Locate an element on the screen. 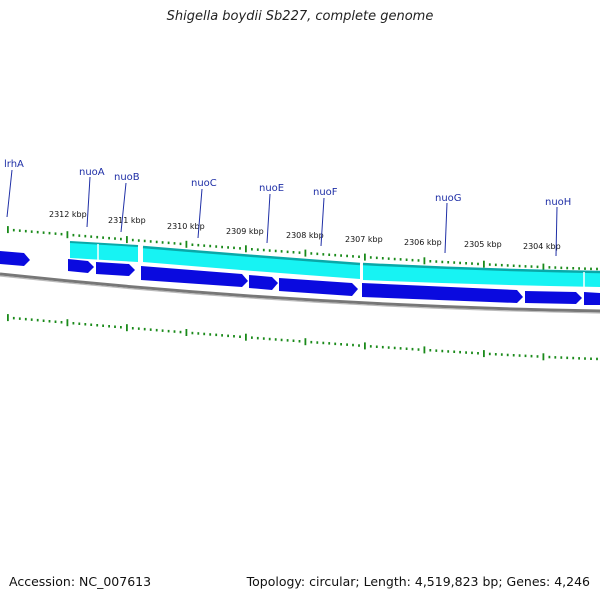 This screenshot has width=600, height=600. tick-marks-upper is located at coordinates (302, 248).